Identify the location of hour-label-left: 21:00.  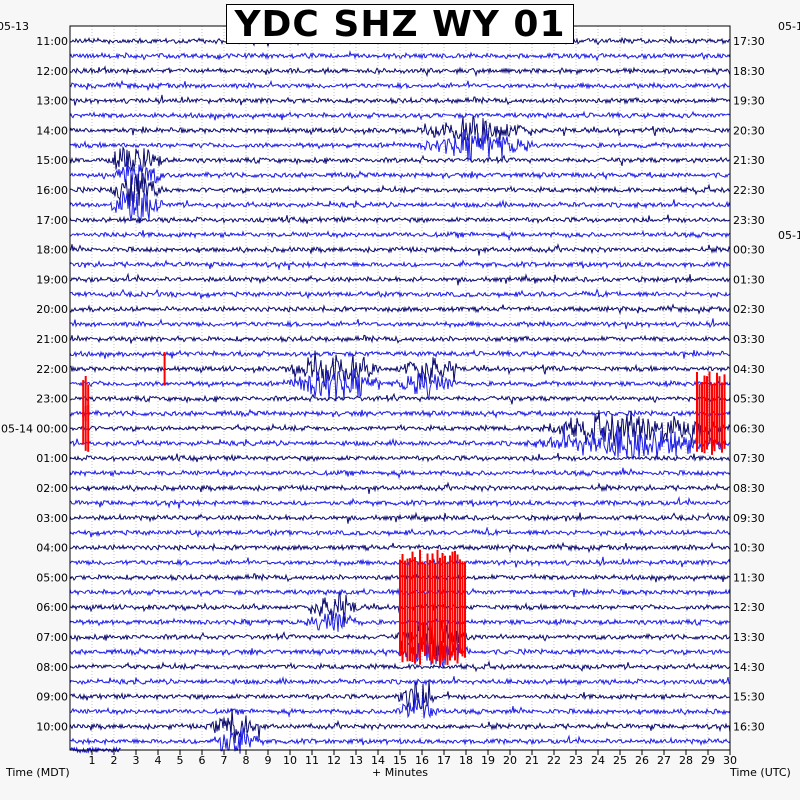
(52, 339).